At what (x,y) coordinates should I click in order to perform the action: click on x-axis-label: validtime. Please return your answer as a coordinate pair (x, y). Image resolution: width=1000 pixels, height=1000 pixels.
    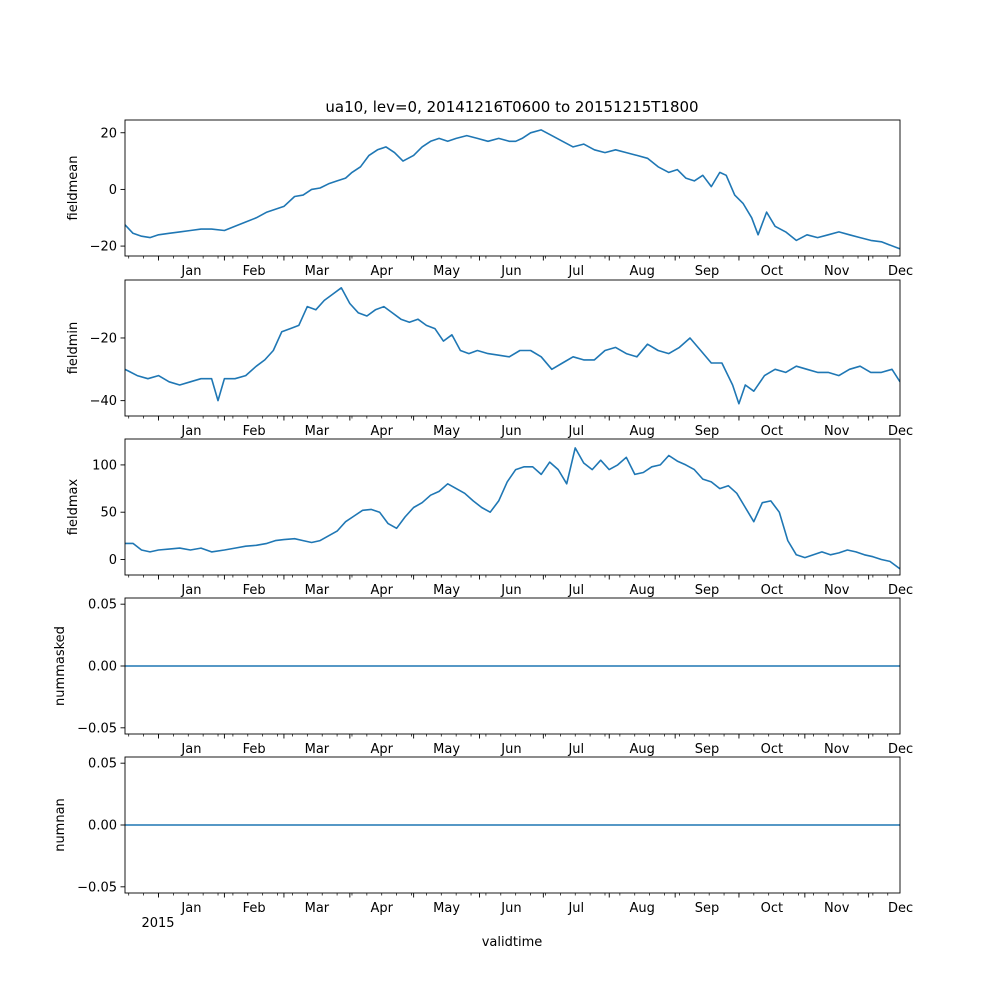
    Looking at the image, I should click on (512, 942).